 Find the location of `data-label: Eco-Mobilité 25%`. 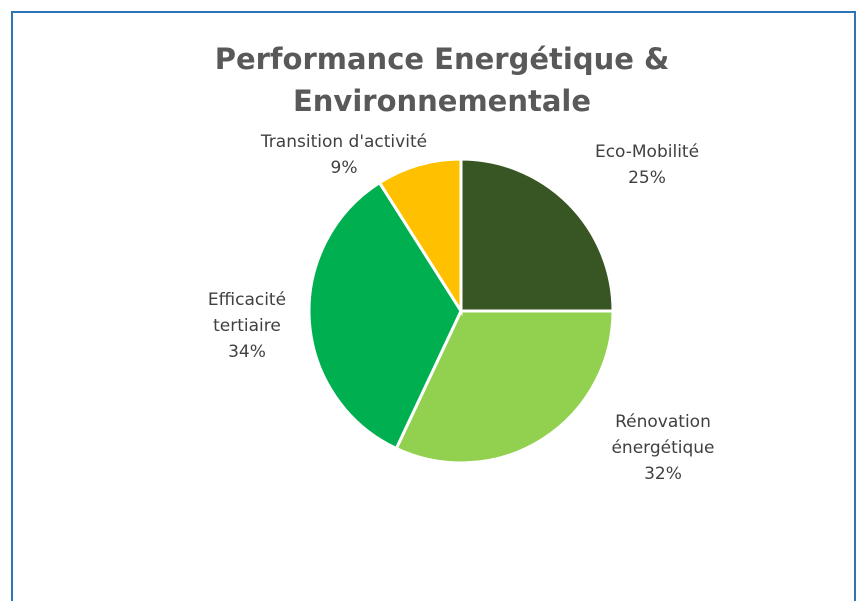

data-label: Eco-Mobilité 25% is located at coordinates (647, 165).